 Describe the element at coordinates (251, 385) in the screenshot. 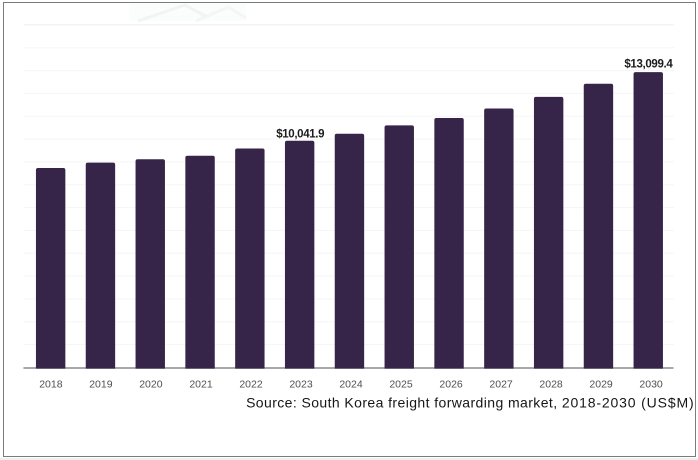

I see `svg-text: 2022` at that location.